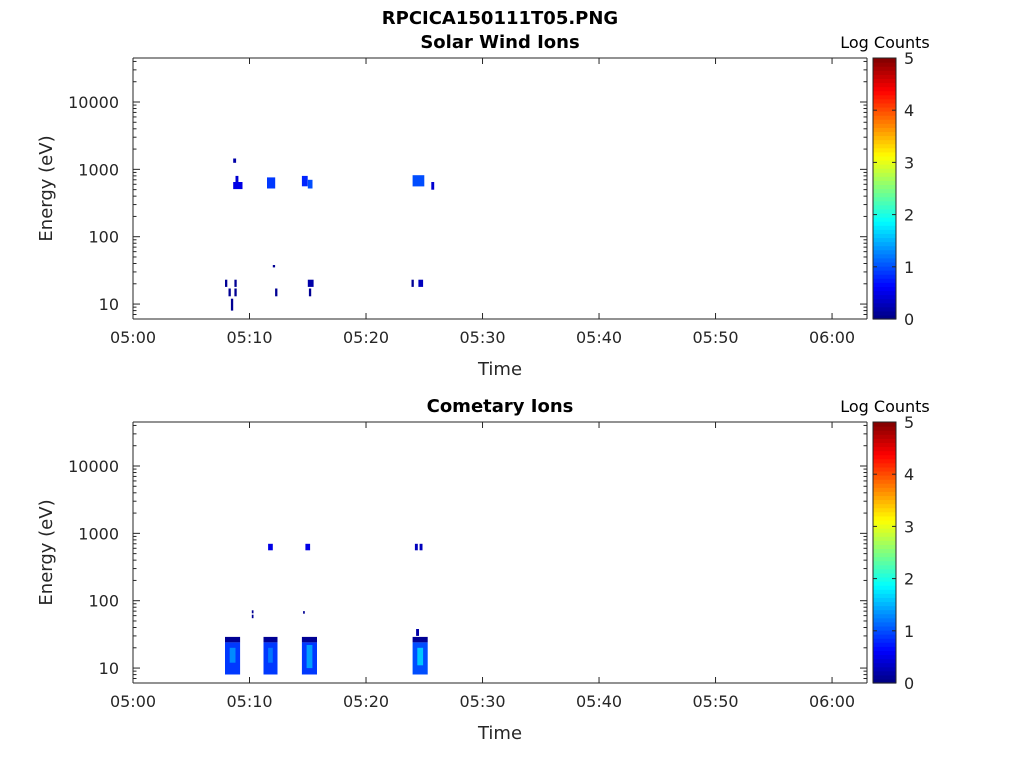  I want to click on x-tick-label: 05:00, so click(133, 701).